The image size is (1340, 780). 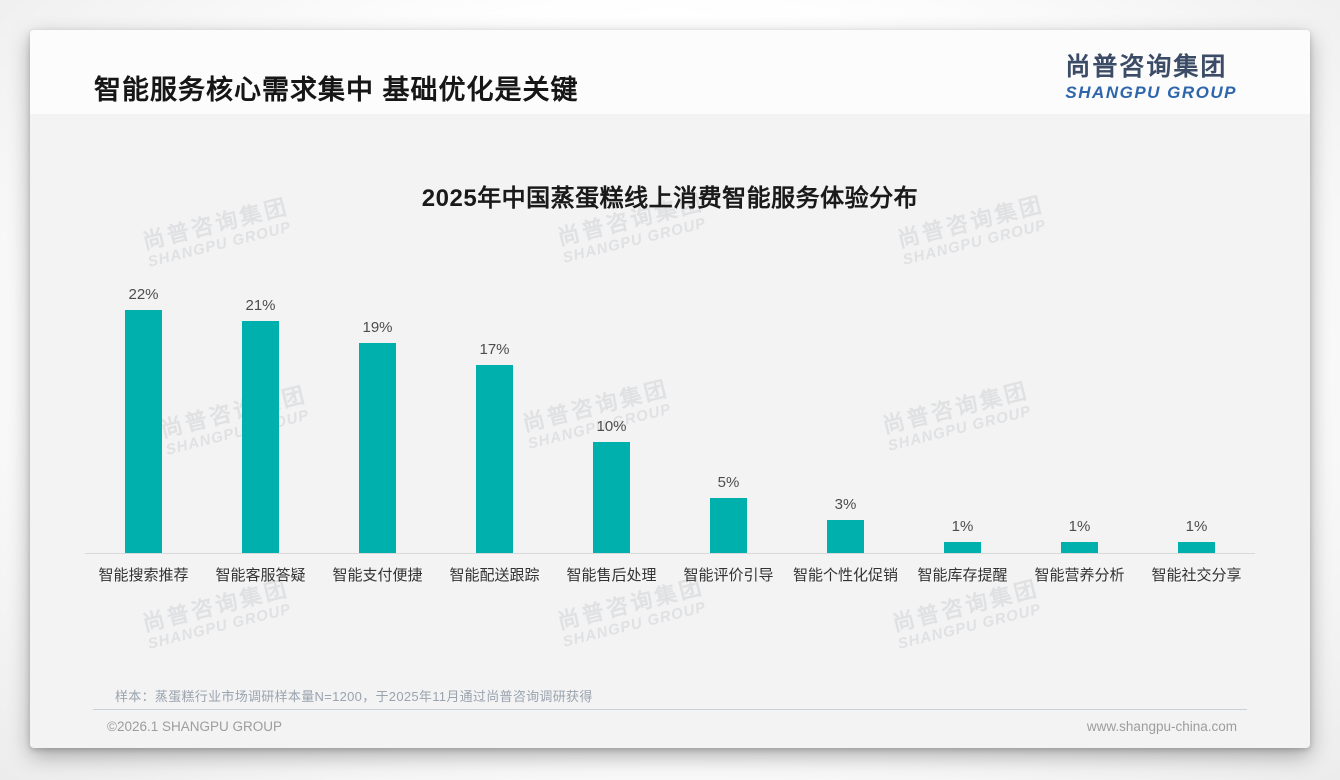 What do you see at coordinates (377, 575) in the screenshot?
I see `x-axis-label: 智能支付便捷` at bounding box center [377, 575].